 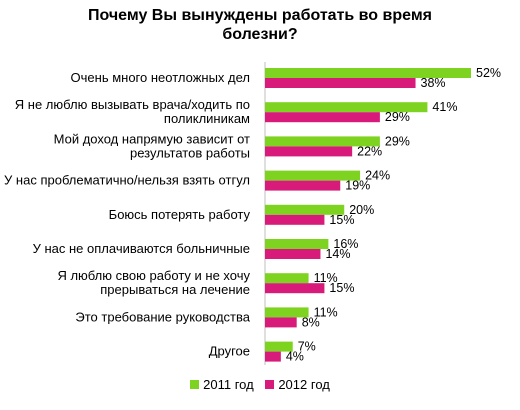 I want to click on data-label: 22%, so click(x=369, y=151).